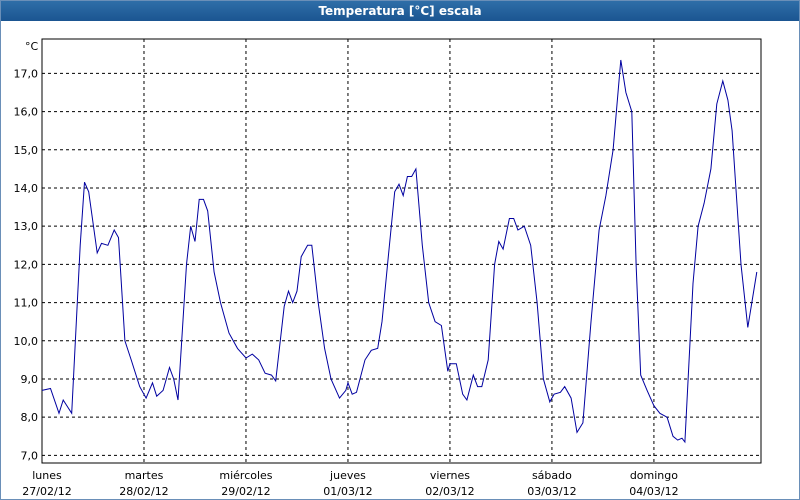  I want to click on x-tick-label: domingo, so click(654, 475).